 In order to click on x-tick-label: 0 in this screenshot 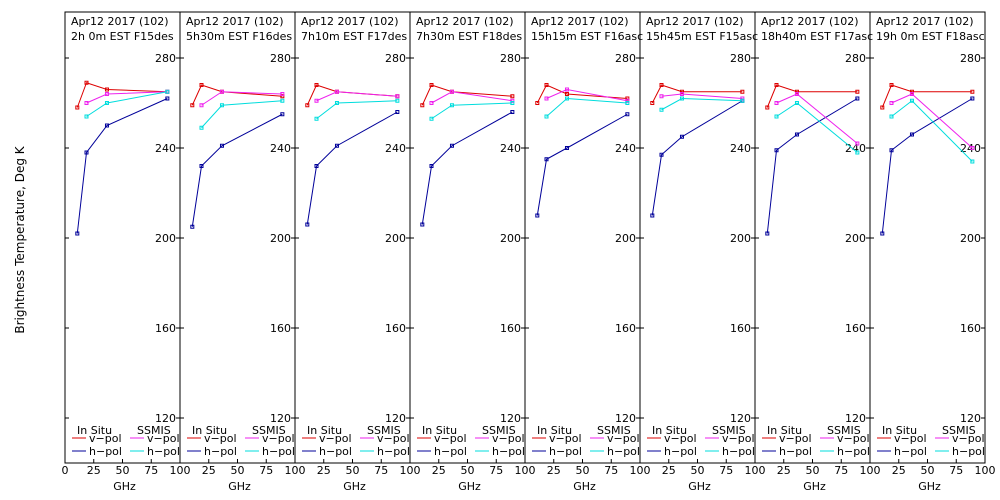, I will do `click(65, 470)`.